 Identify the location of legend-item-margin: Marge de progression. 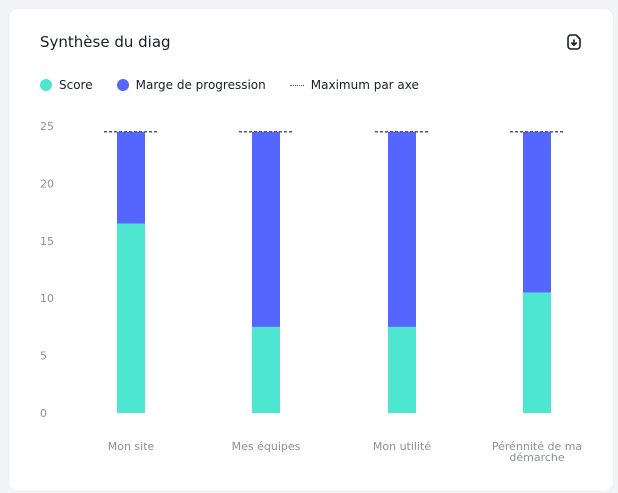
(191, 85).